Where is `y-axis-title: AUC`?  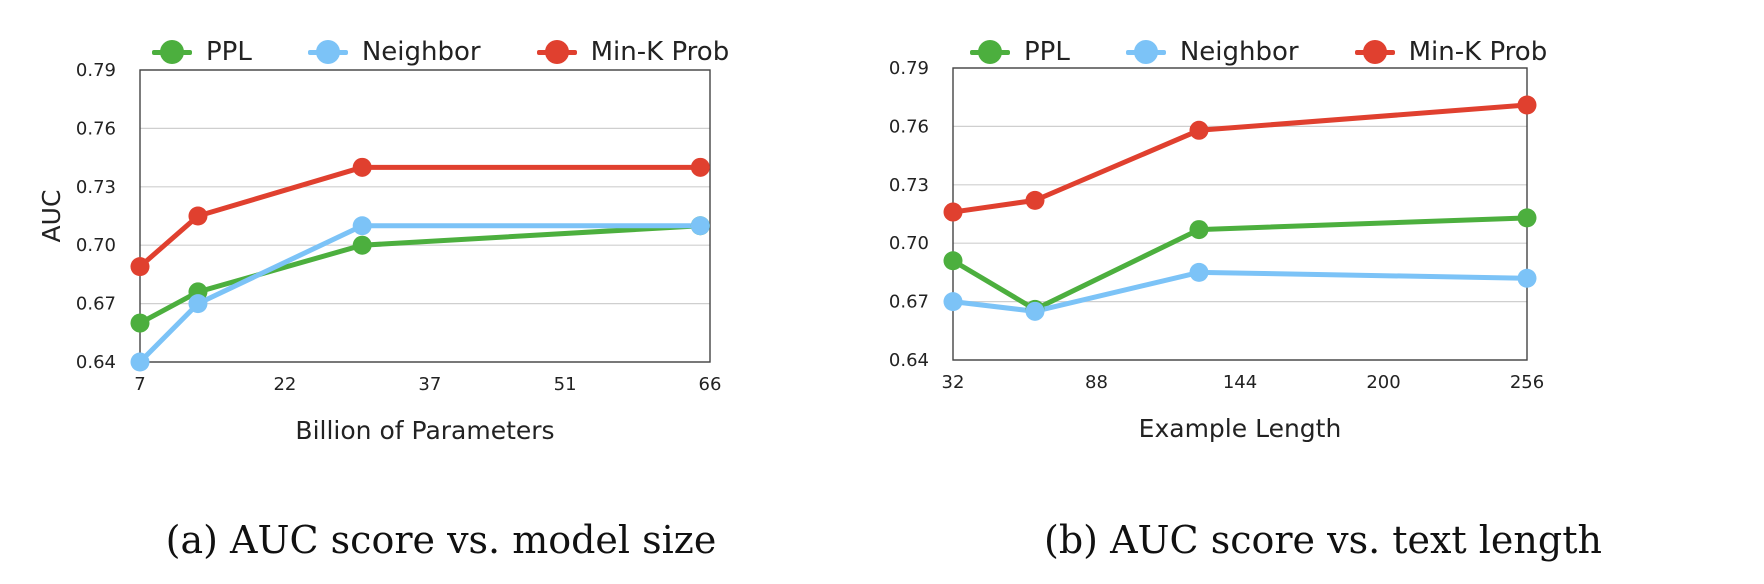 y-axis-title: AUC is located at coordinates (51, 216).